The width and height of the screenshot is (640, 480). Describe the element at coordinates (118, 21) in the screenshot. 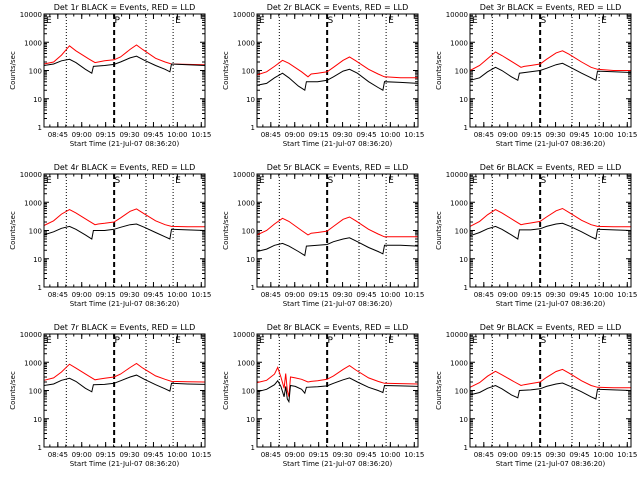

I see `event-marker-label: P` at that location.